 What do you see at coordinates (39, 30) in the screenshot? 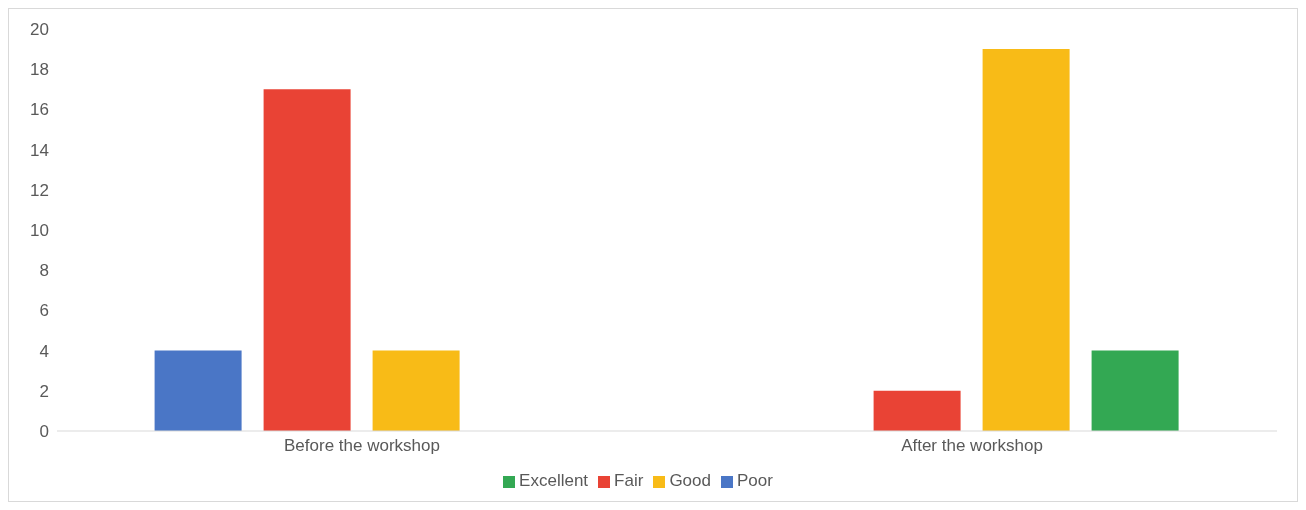
I see `y-tick-label: 20` at bounding box center [39, 30].